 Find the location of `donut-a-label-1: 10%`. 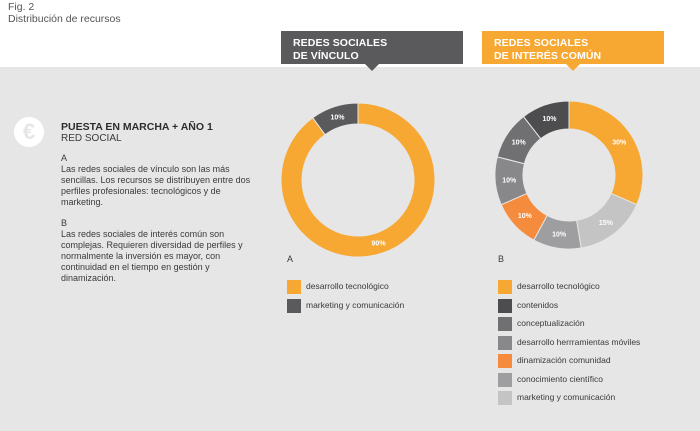

donut-a-label-1: 10% is located at coordinates (337, 117).